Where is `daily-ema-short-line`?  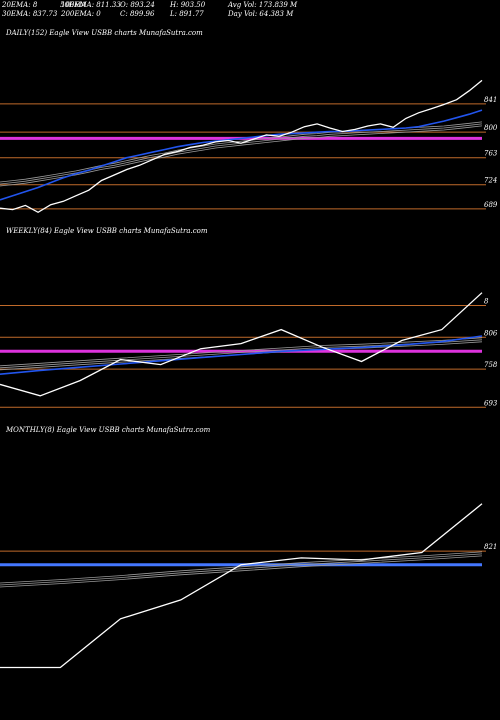
daily-ema-short-line is located at coordinates (241, 155).